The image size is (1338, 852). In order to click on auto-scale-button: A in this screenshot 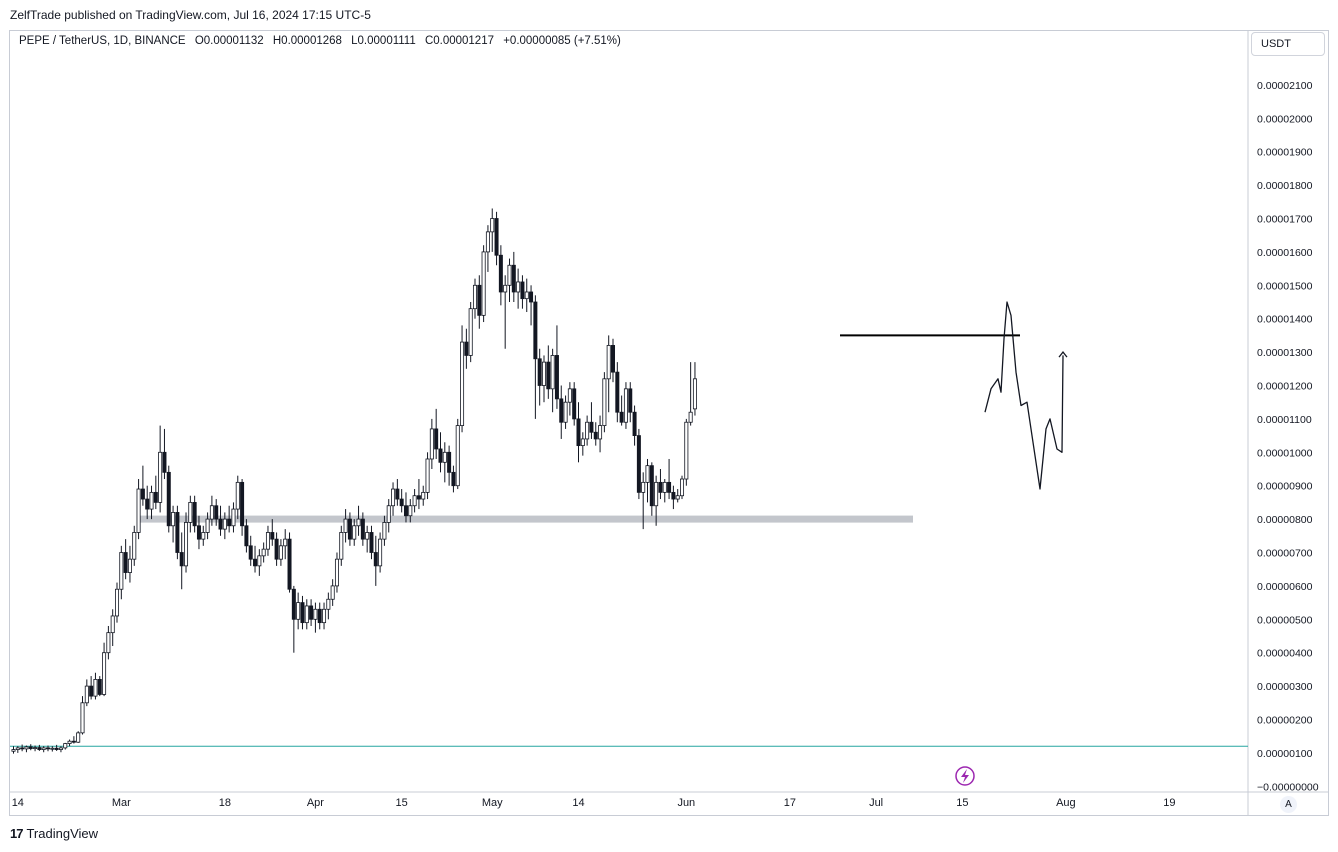, I will do `click(1288, 804)`.